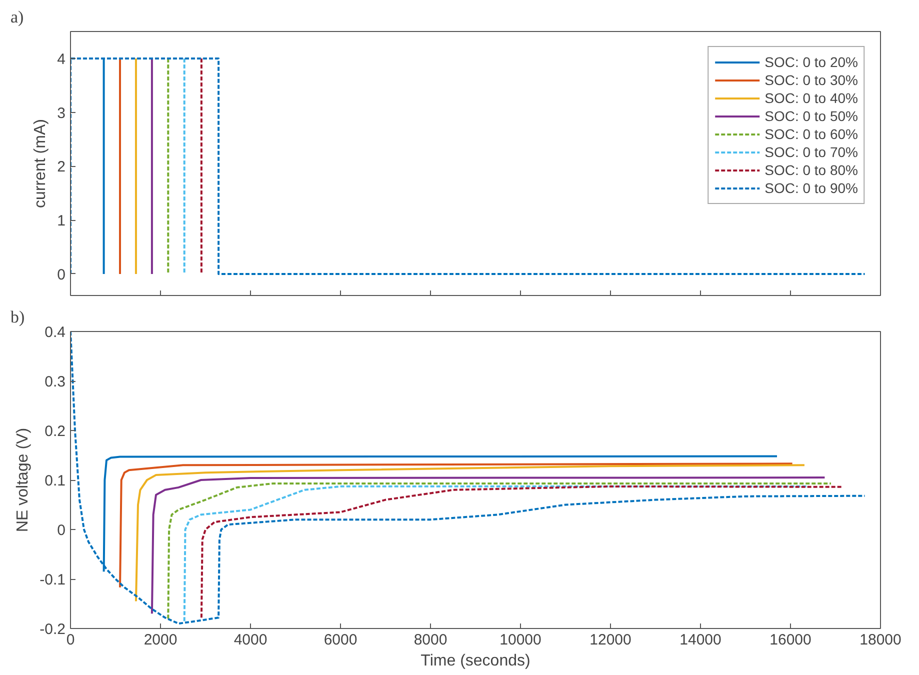 This screenshot has width=919, height=675. I want to click on legend-label: SOC: 0 to 40%, so click(811, 98).